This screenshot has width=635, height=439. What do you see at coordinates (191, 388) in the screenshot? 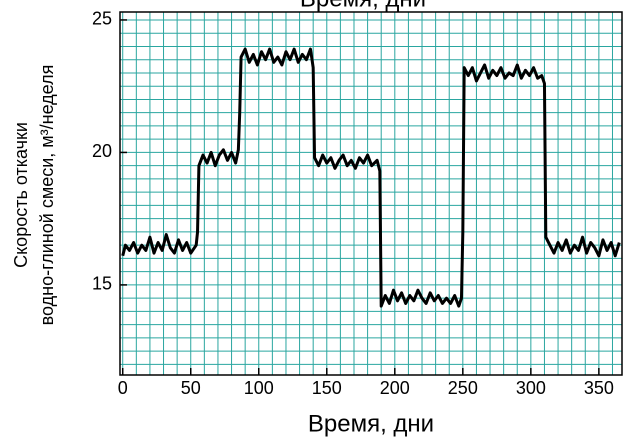
I see `x-tick-label: 50` at bounding box center [191, 388].